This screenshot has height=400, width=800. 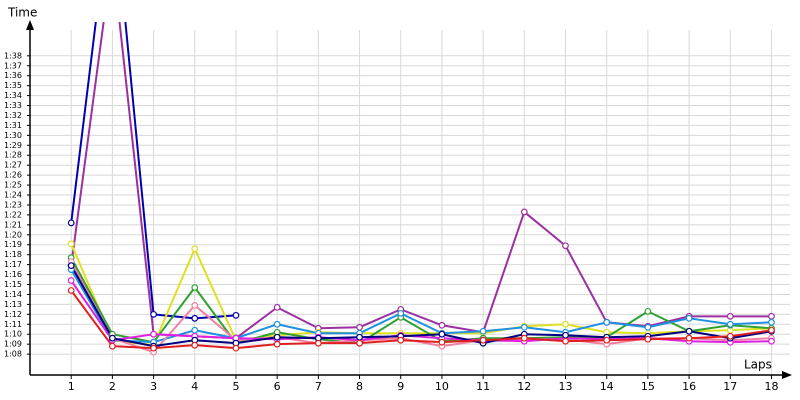 I want to click on x-tick-label: 17, so click(x=730, y=386).